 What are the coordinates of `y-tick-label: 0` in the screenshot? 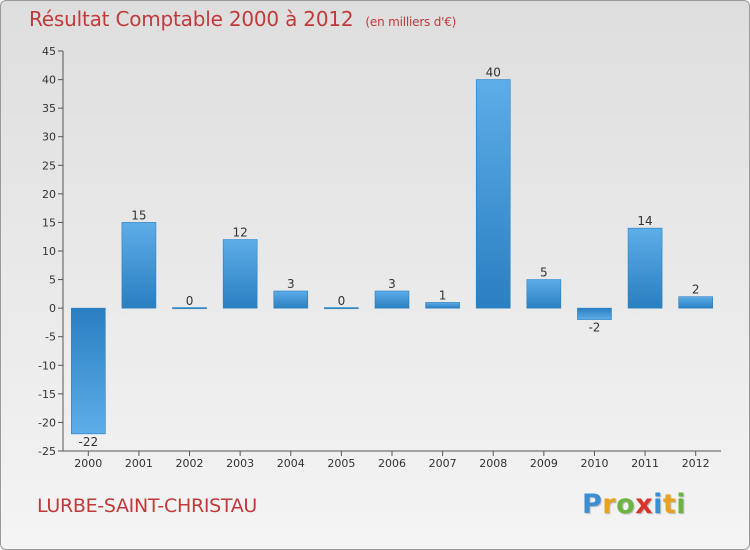 It's located at (52, 308).